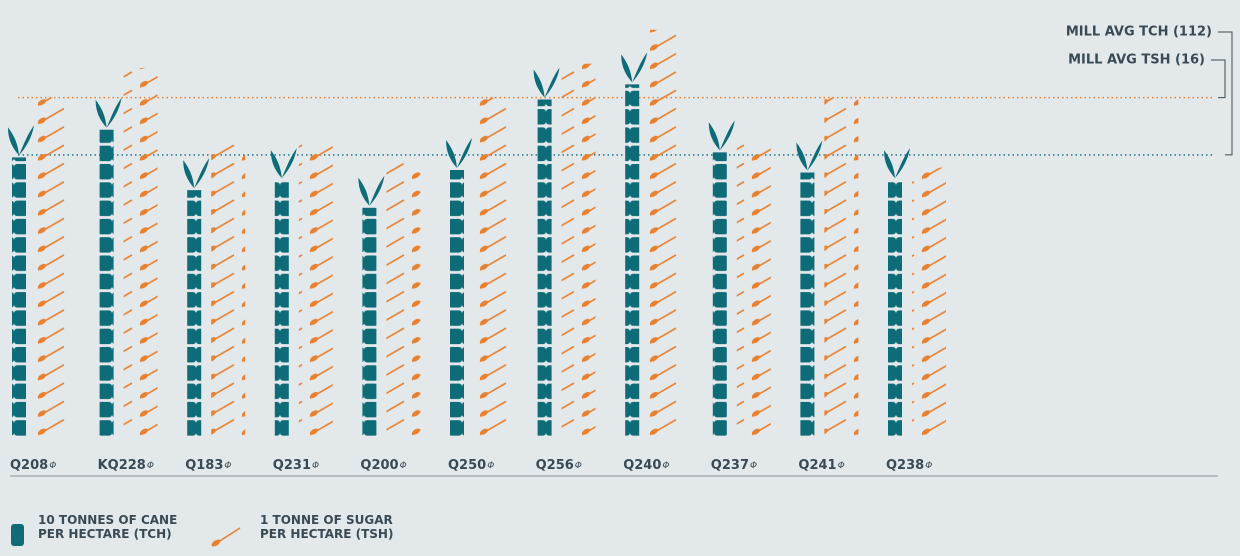 Image resolution: width=1240 pixels, height=556 pixels. I want to click on category: Q250, so click(467, 465).